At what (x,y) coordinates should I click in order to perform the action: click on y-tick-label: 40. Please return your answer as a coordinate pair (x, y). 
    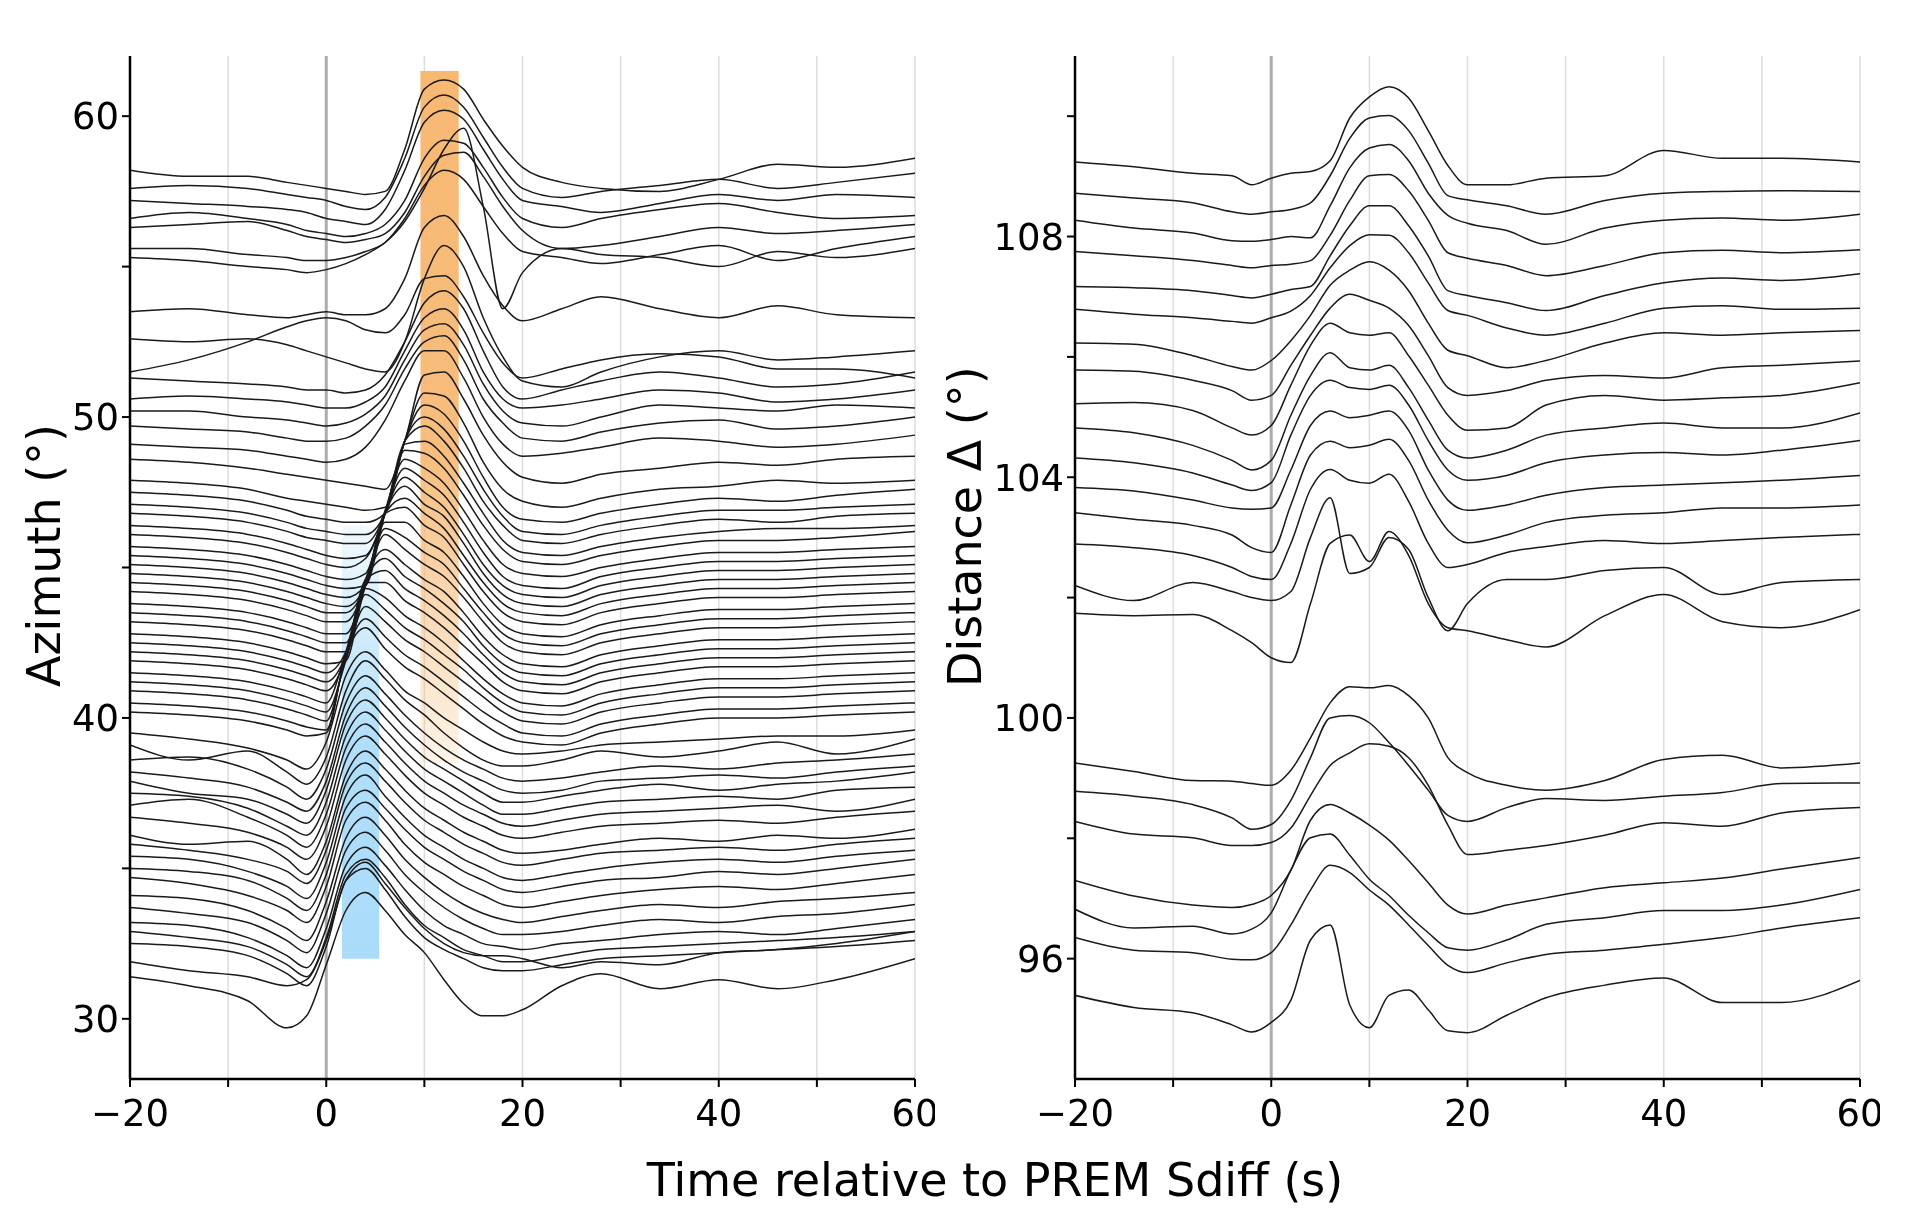
    Looking at the image, I should click on (95, 719).